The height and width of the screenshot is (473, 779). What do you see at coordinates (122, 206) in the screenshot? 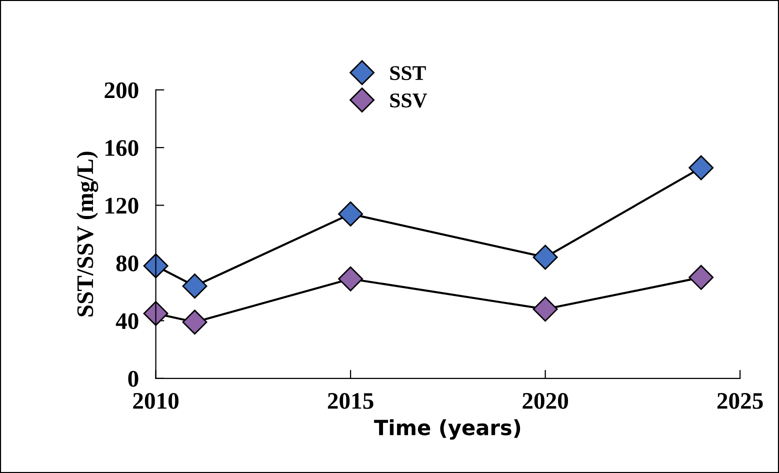
I see `y-tick-label: 120` at bounding box center [122, 206].